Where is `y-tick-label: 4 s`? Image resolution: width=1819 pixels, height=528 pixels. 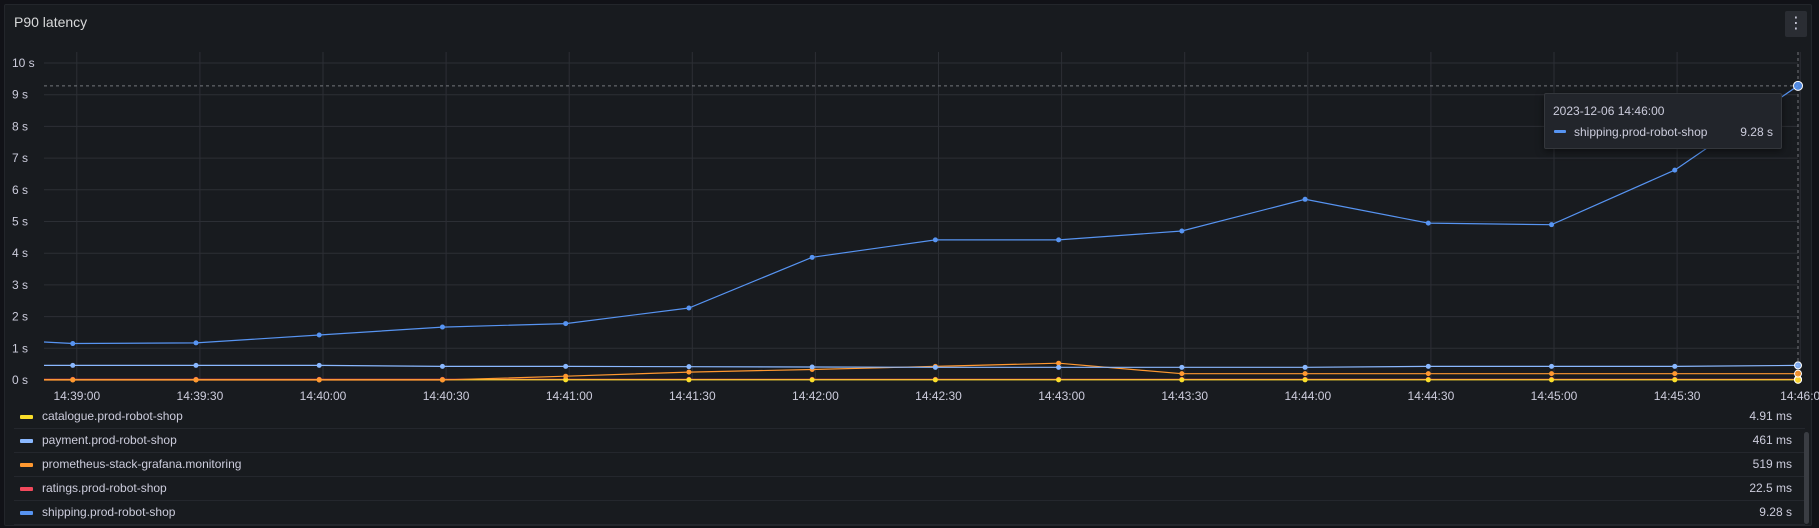 y-tick-label: 4 s is located at coordinates (20, 253).